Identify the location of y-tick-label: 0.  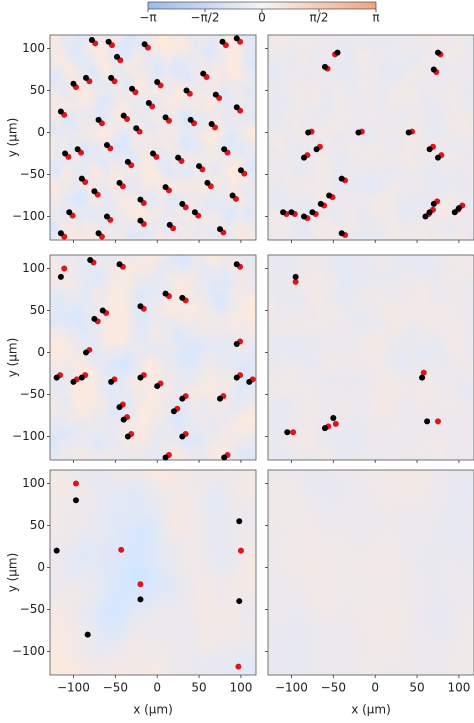
(41, 567).